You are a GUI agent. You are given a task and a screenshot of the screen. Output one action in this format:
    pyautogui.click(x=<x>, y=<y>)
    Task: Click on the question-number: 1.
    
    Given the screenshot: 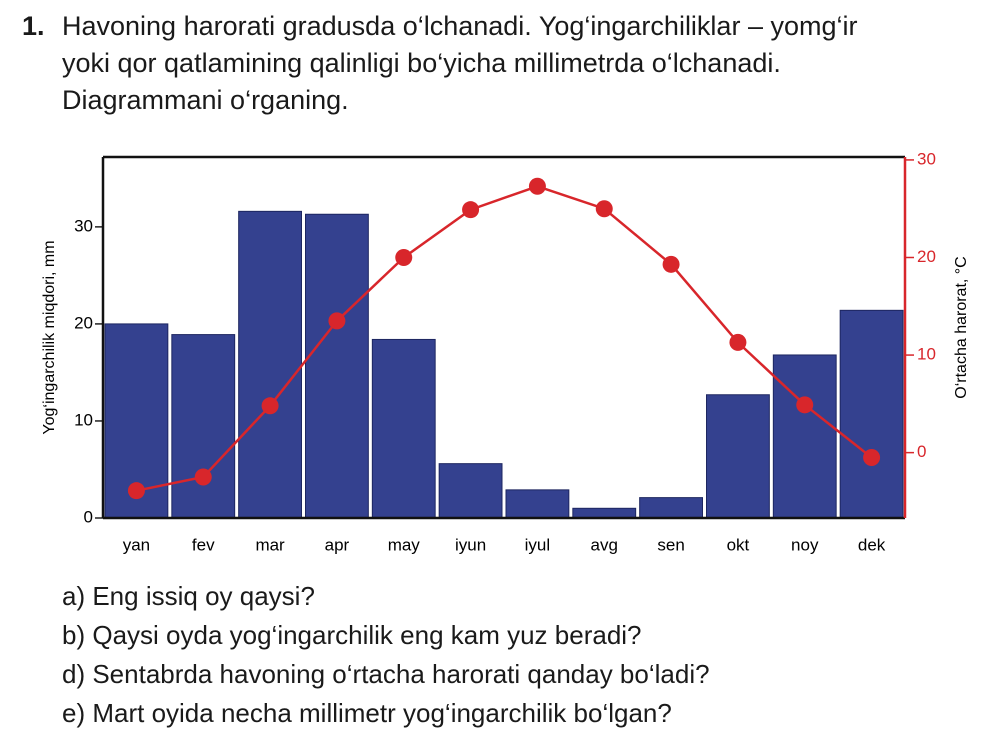 What is the action you would take?
    pyautogui.click(x=33, y=26)
    